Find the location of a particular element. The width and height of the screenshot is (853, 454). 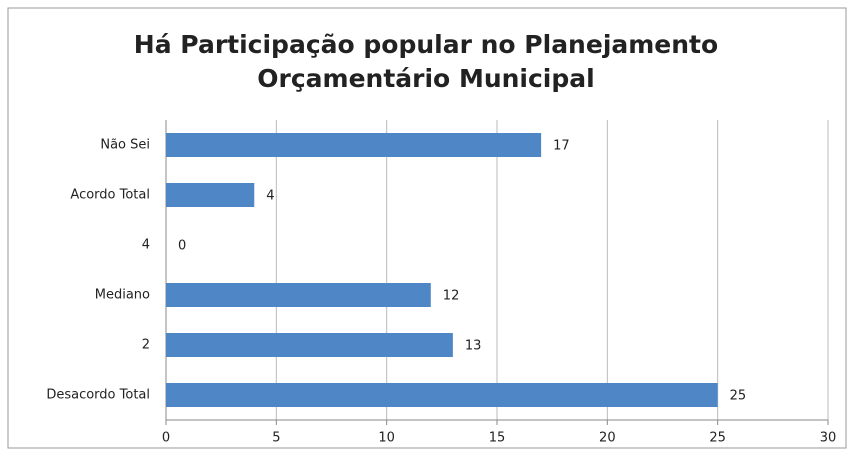

data-label: 4 is located at coordinates (270, 196).